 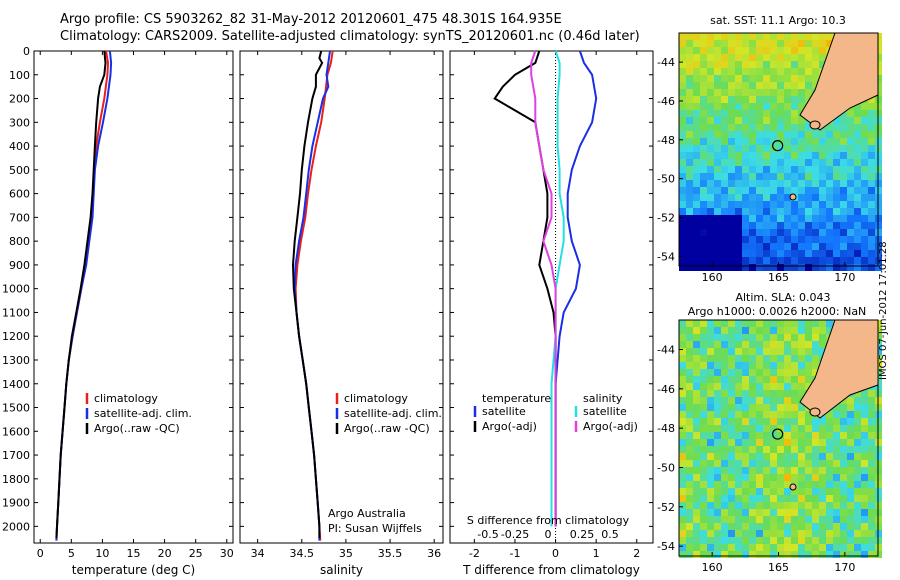 What do you see at coordinates (16, 312) in the screenshot?
I see `y-tick-label: 1100` at bounding box center [16, 312].